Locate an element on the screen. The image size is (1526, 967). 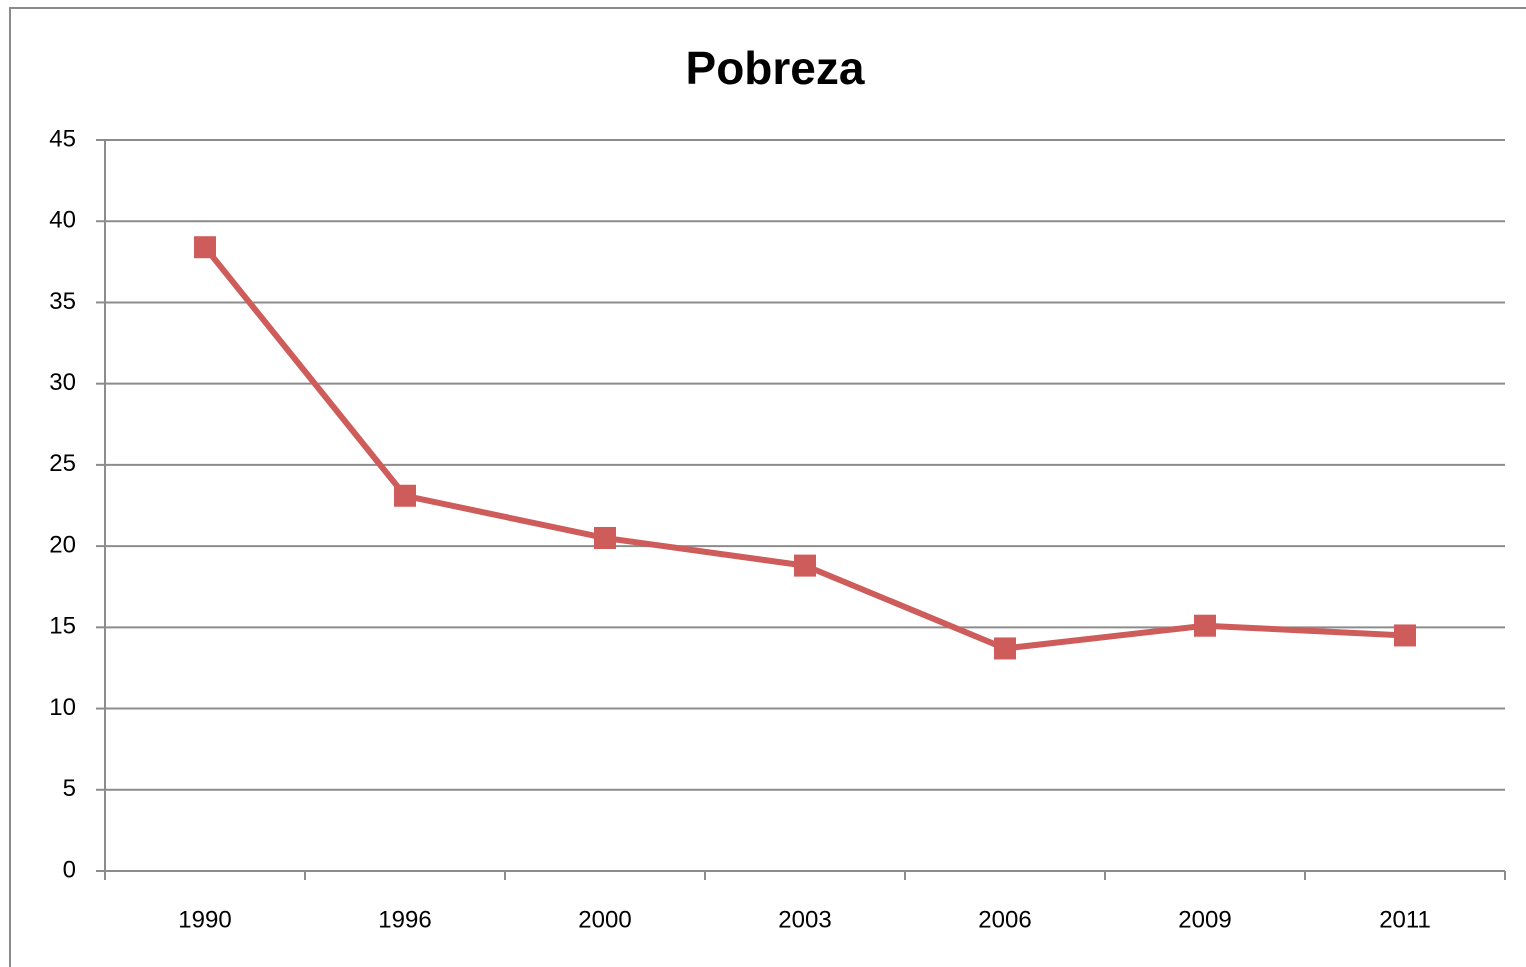
y-tick-label: 5 is located at coordinates (69, 788).